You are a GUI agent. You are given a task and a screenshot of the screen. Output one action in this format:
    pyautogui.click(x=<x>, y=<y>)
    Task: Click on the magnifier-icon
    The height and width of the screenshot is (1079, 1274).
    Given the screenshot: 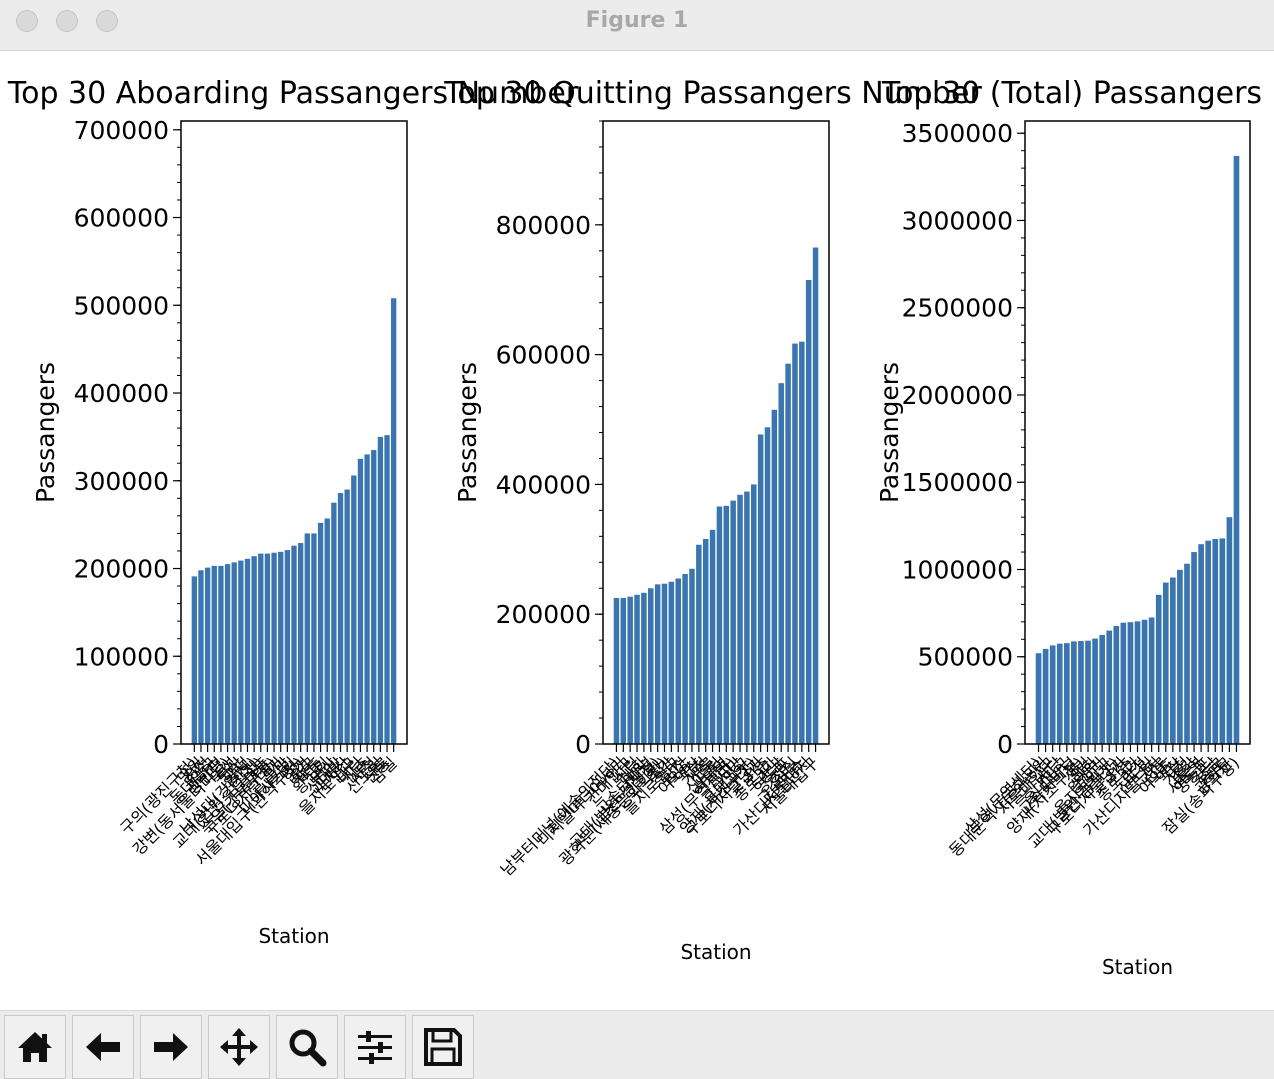 What is the action you would take?
    pyautogui.click(x=308, y=1048)
    